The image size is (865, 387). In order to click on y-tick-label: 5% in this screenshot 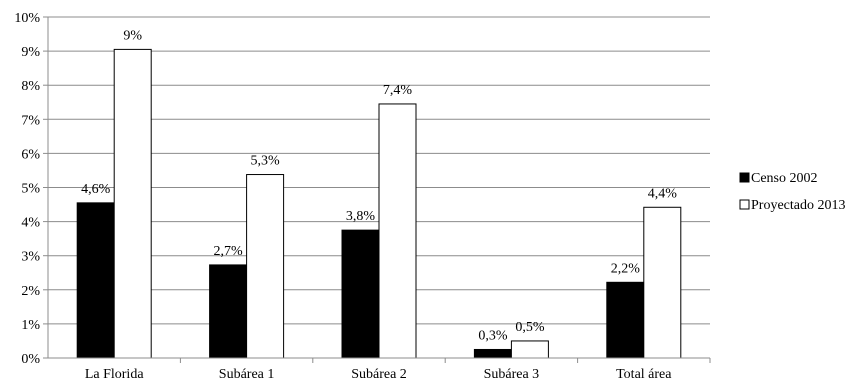, I will do `click(30, 189)`.